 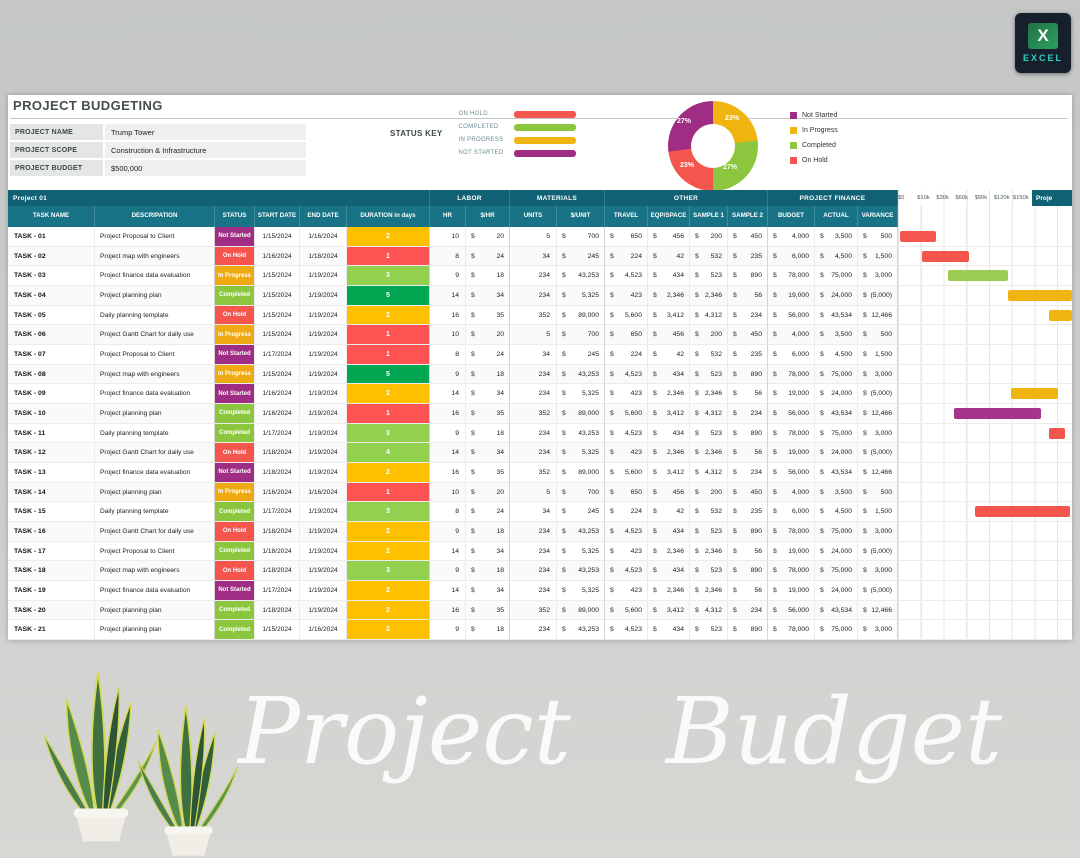 I want to click on task-cell: TASK - 11, so click(x=51, y=433).